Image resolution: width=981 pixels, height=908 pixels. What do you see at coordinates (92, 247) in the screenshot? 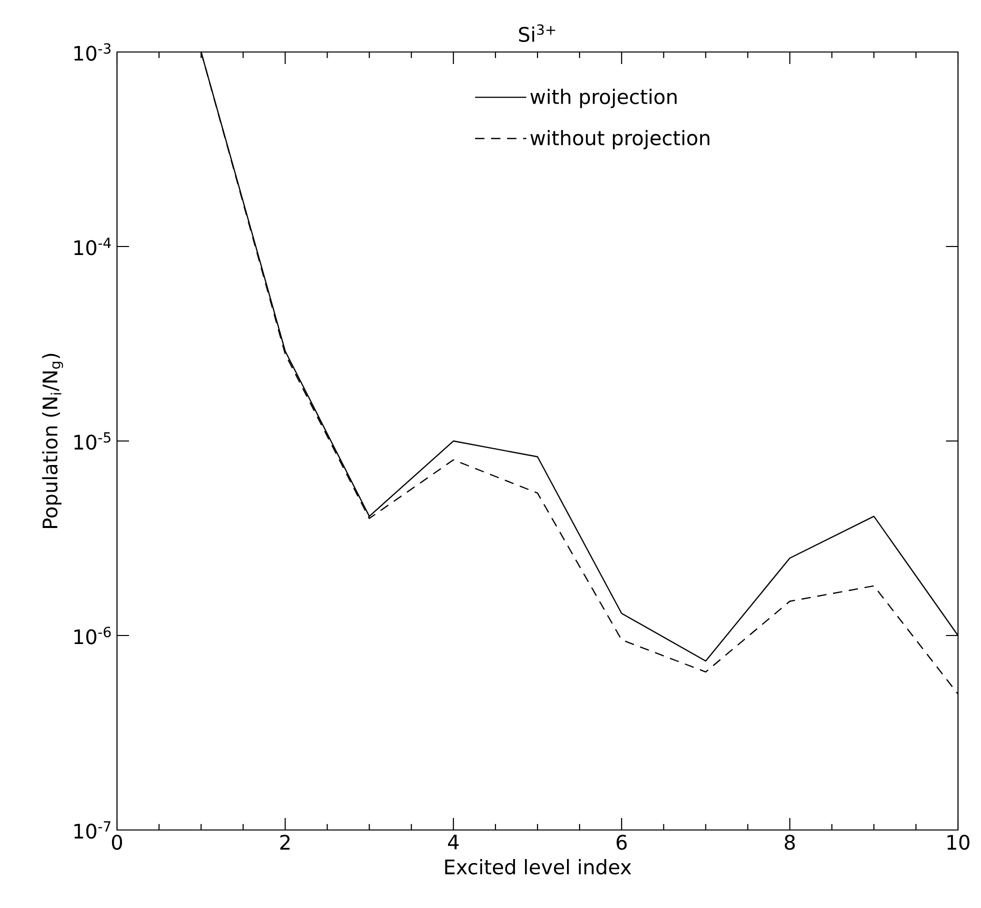
I see `y-tick-label: 10$^{-4}$` at bounding box center [92, 247].